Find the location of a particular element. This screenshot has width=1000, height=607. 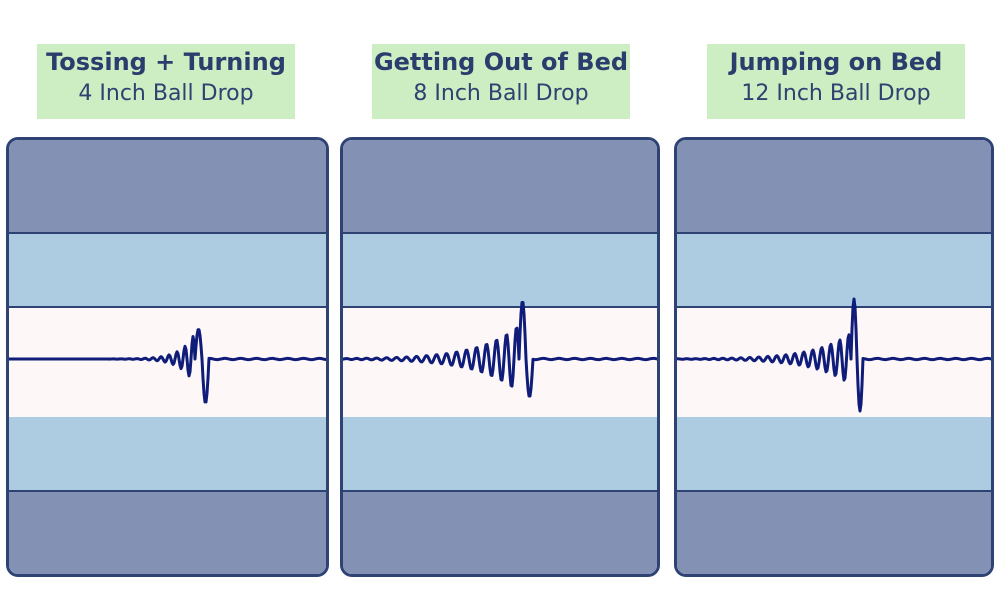

label-jumping-on-bed: Jumping on Bed 12 Inch Ball Drop is located at coordinates (836, 81).